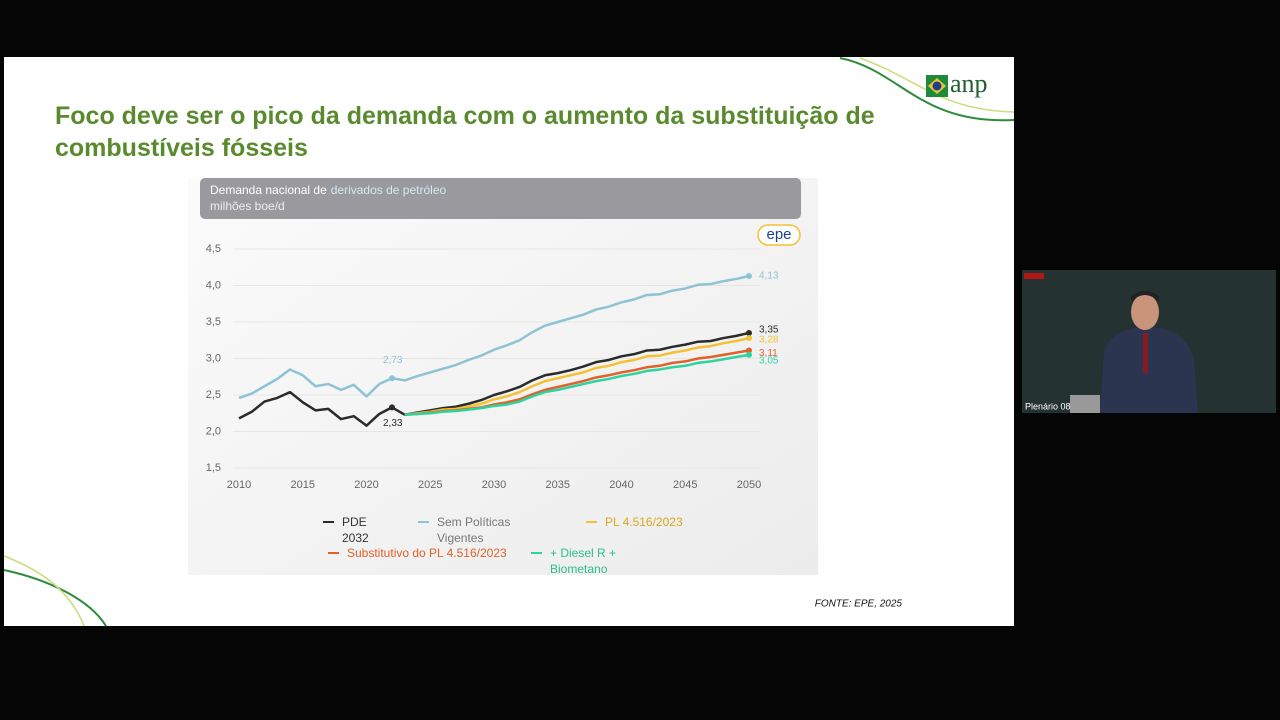  I want to click on y-tick-label: 4,0, so click(213, 285).